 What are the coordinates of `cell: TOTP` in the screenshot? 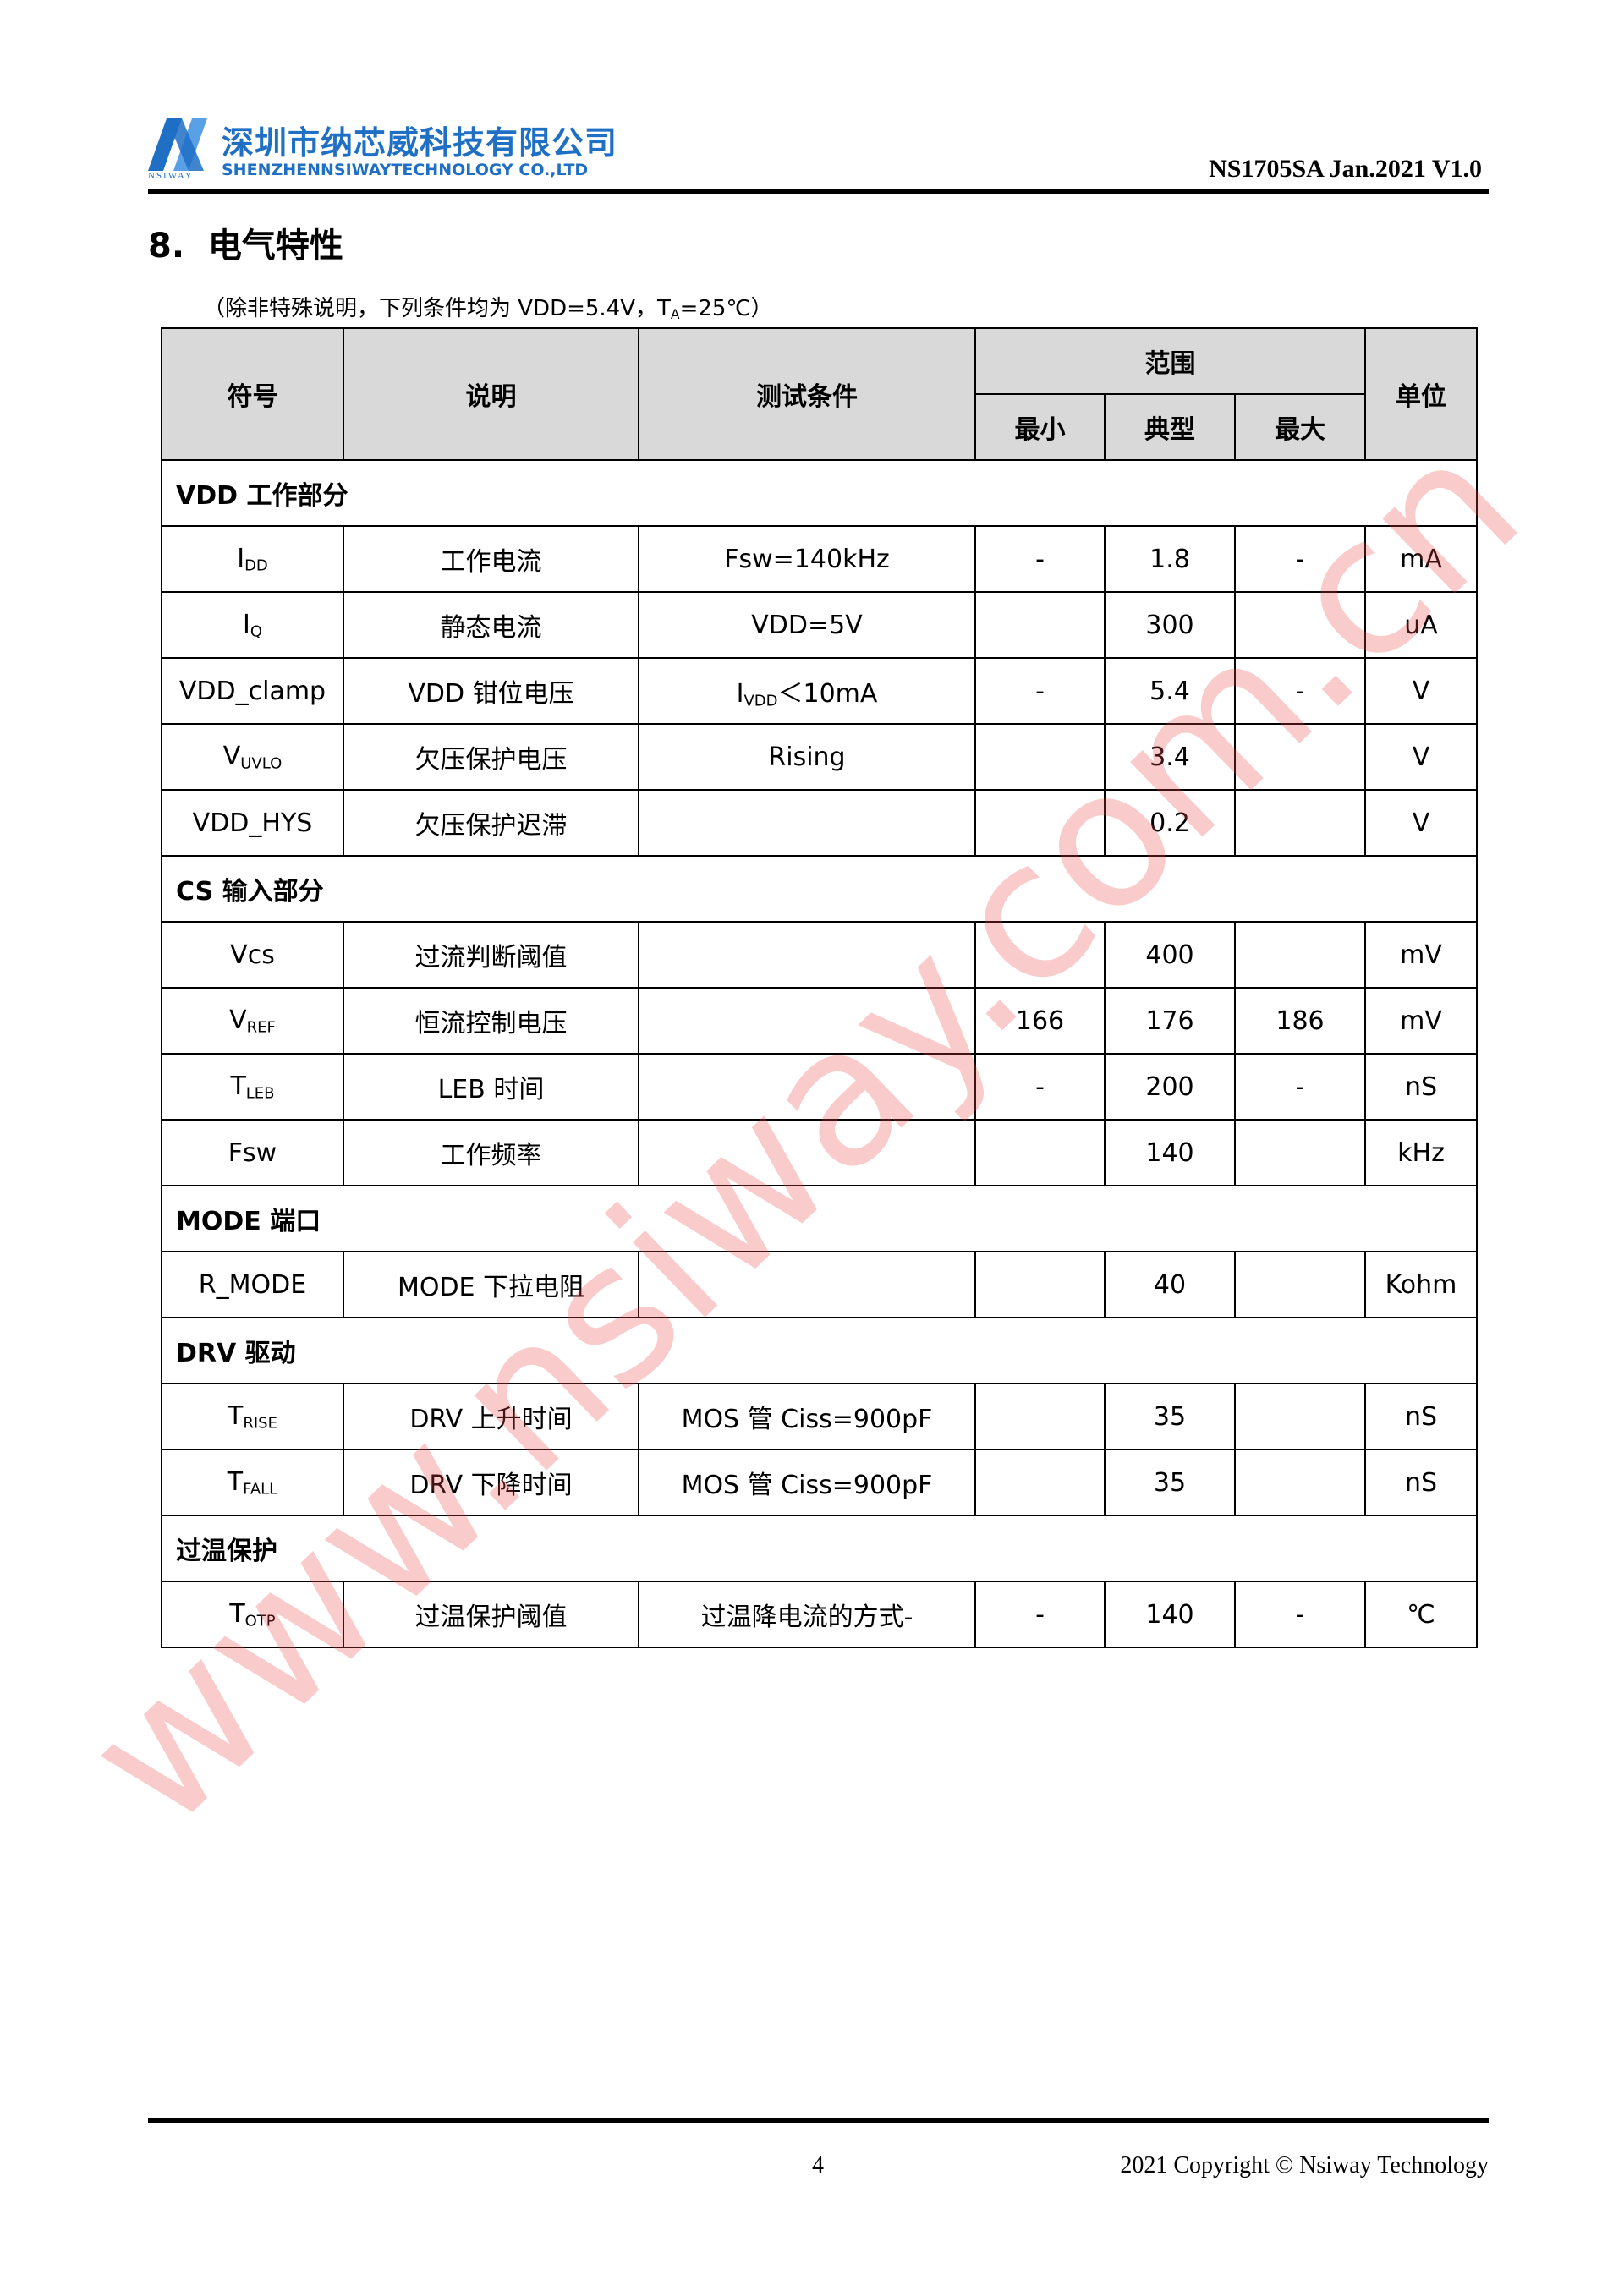 It's located at (253, 1614).